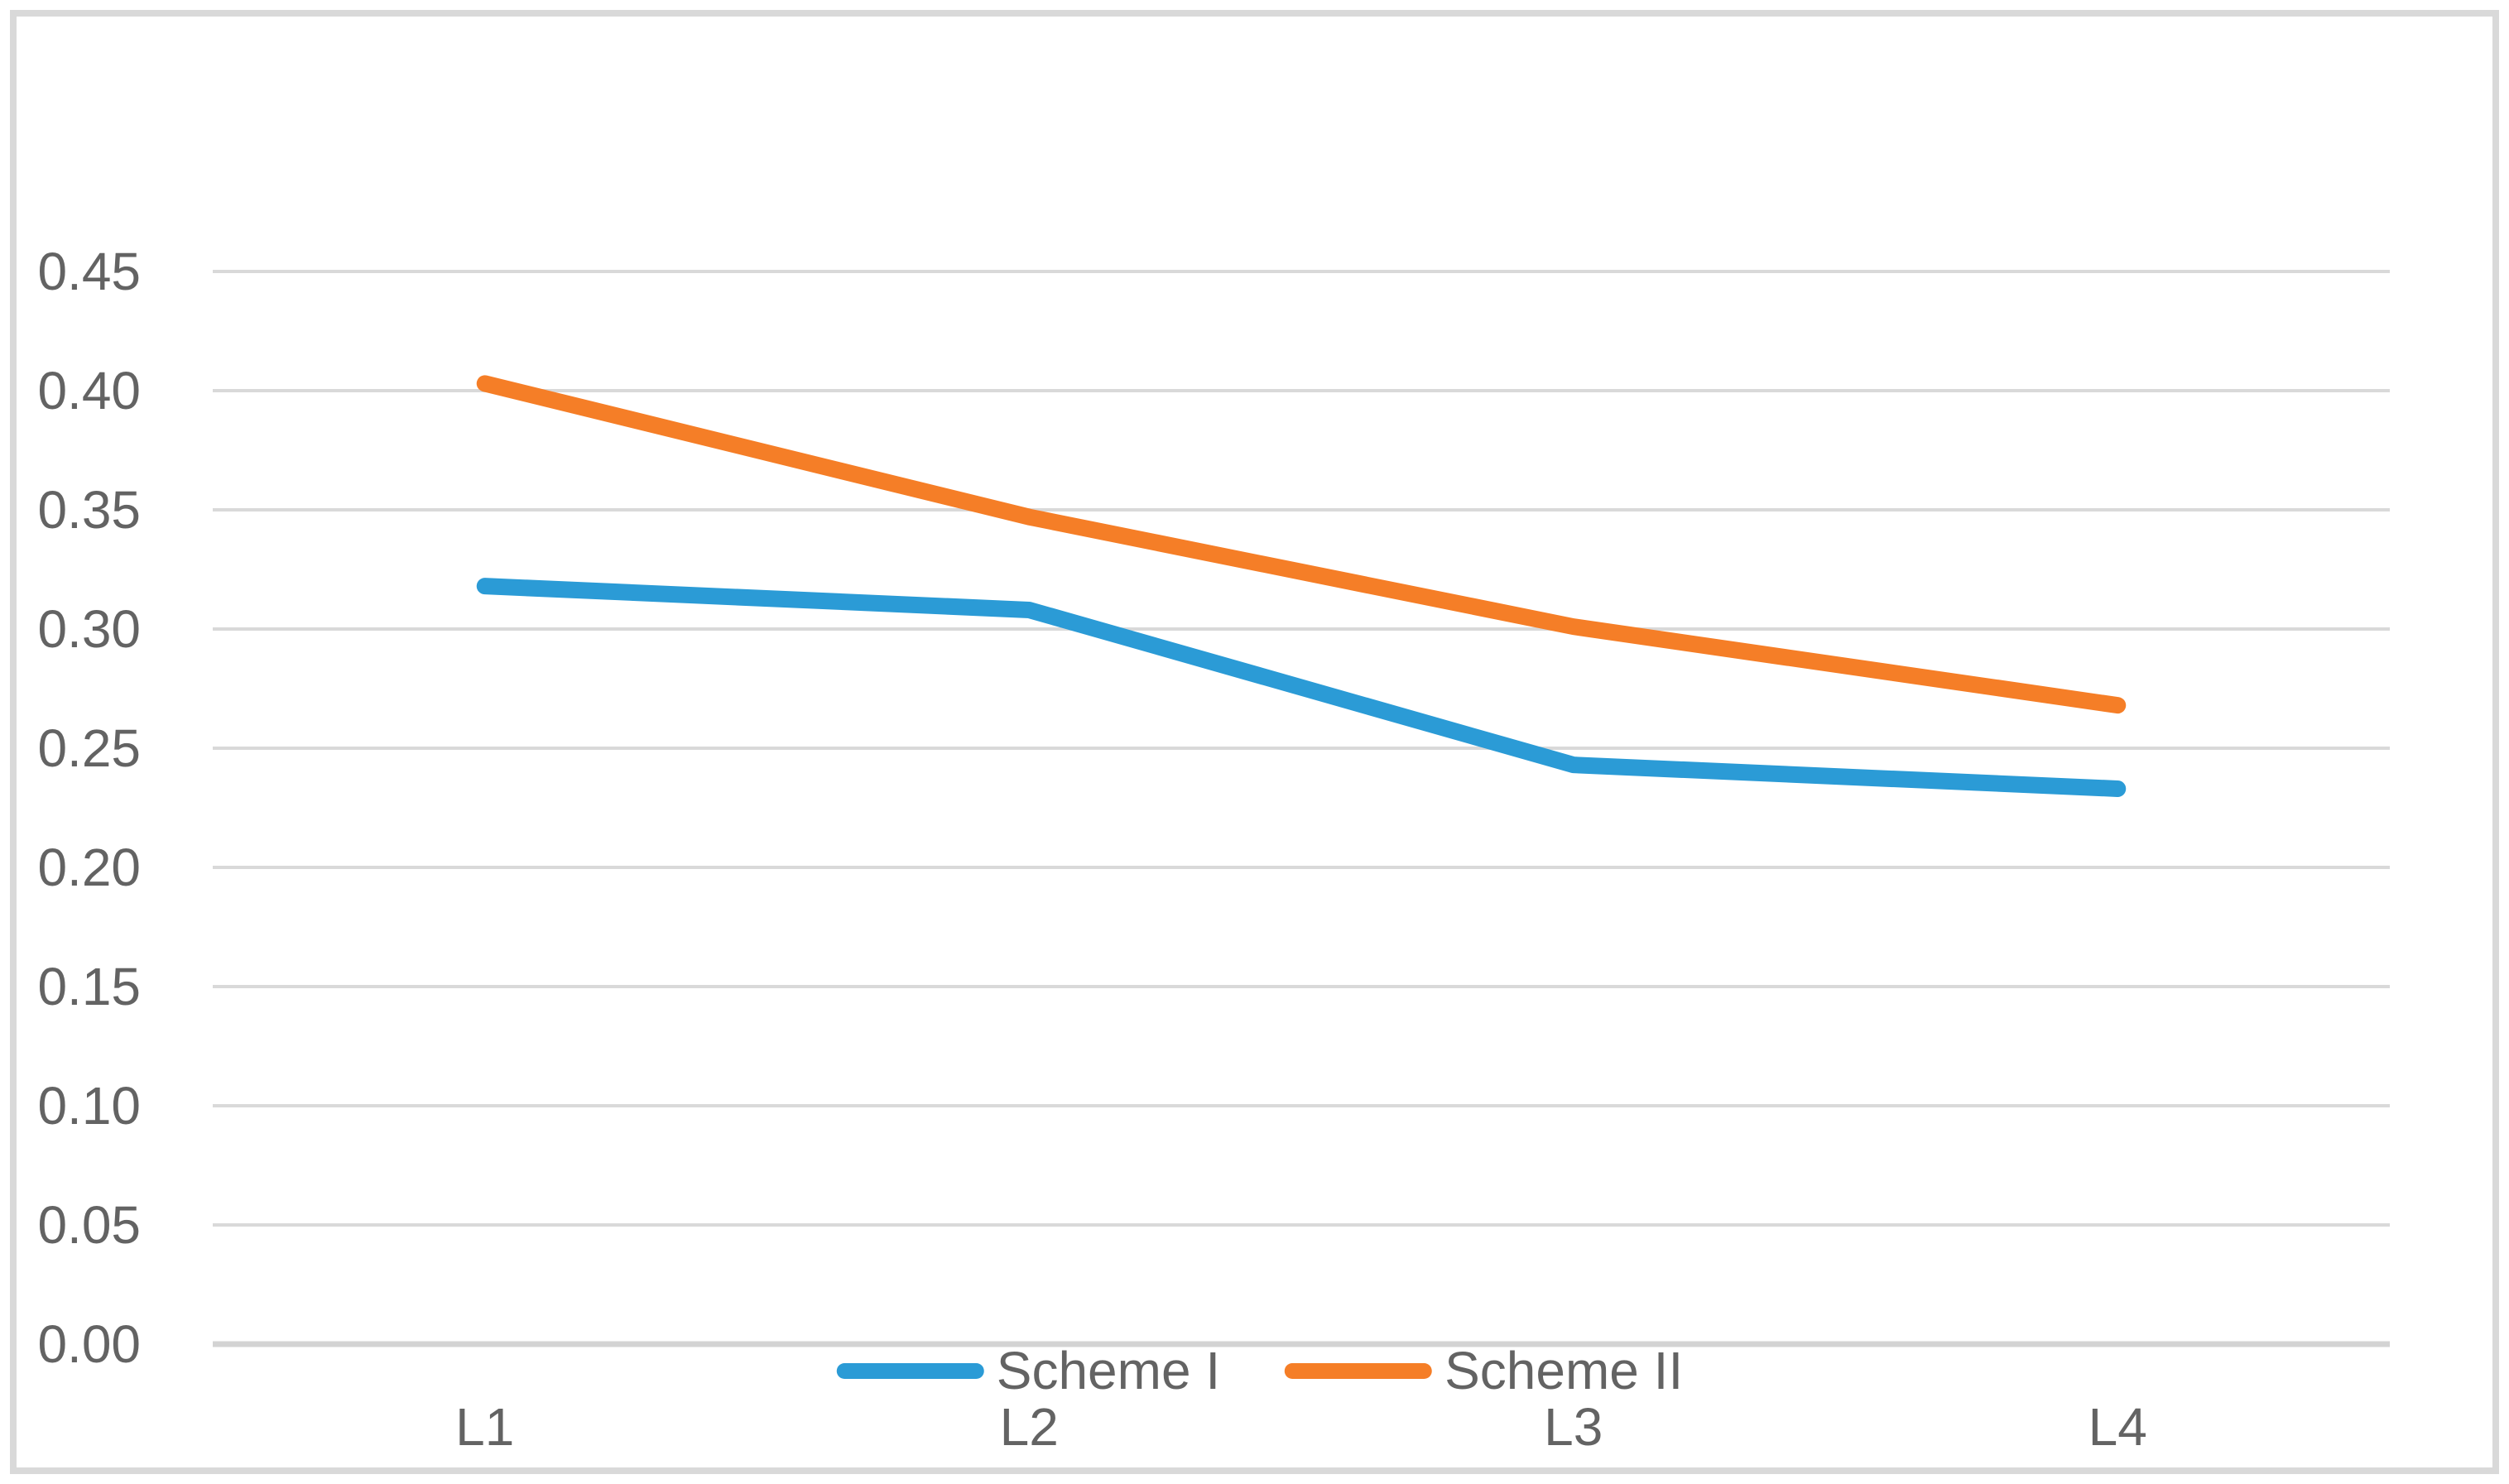 Image resolution: width=2509 pixels, height=1484 pixels. I want to click on legend-label-scheme-1: Scheme I, so click(1108, 1370).